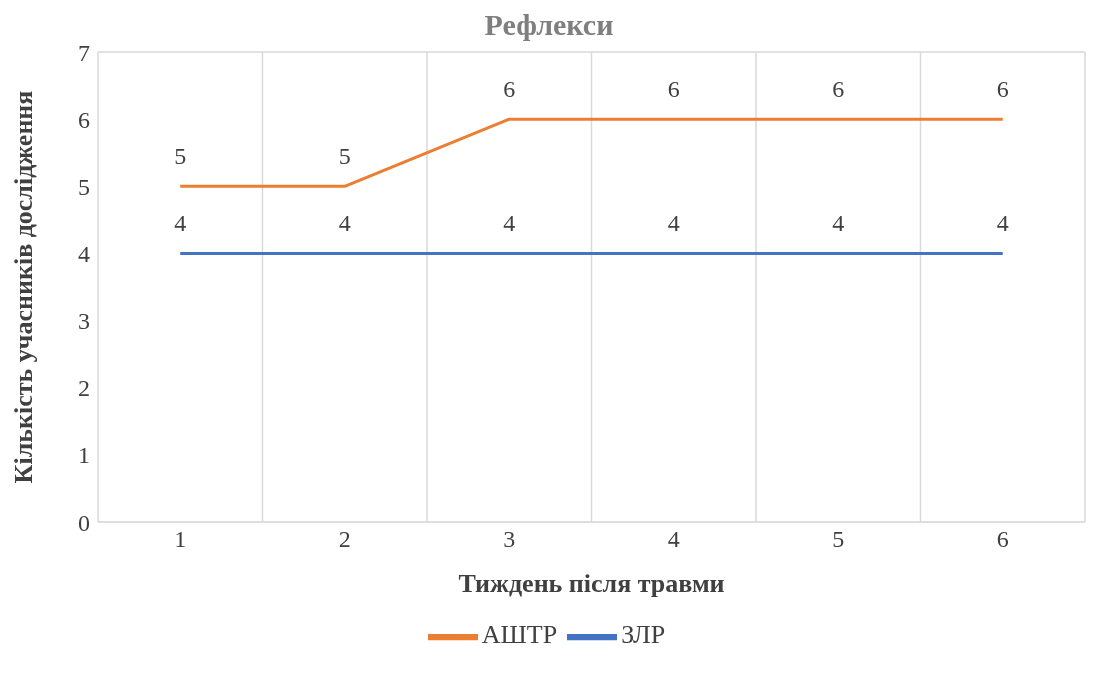 The height and width of the screenshot is (695, 1098). What do you see at coordinates (1002, 539) in the screenshot?
I see `x-tick-label: 6` at bounding box center [1002, 539].